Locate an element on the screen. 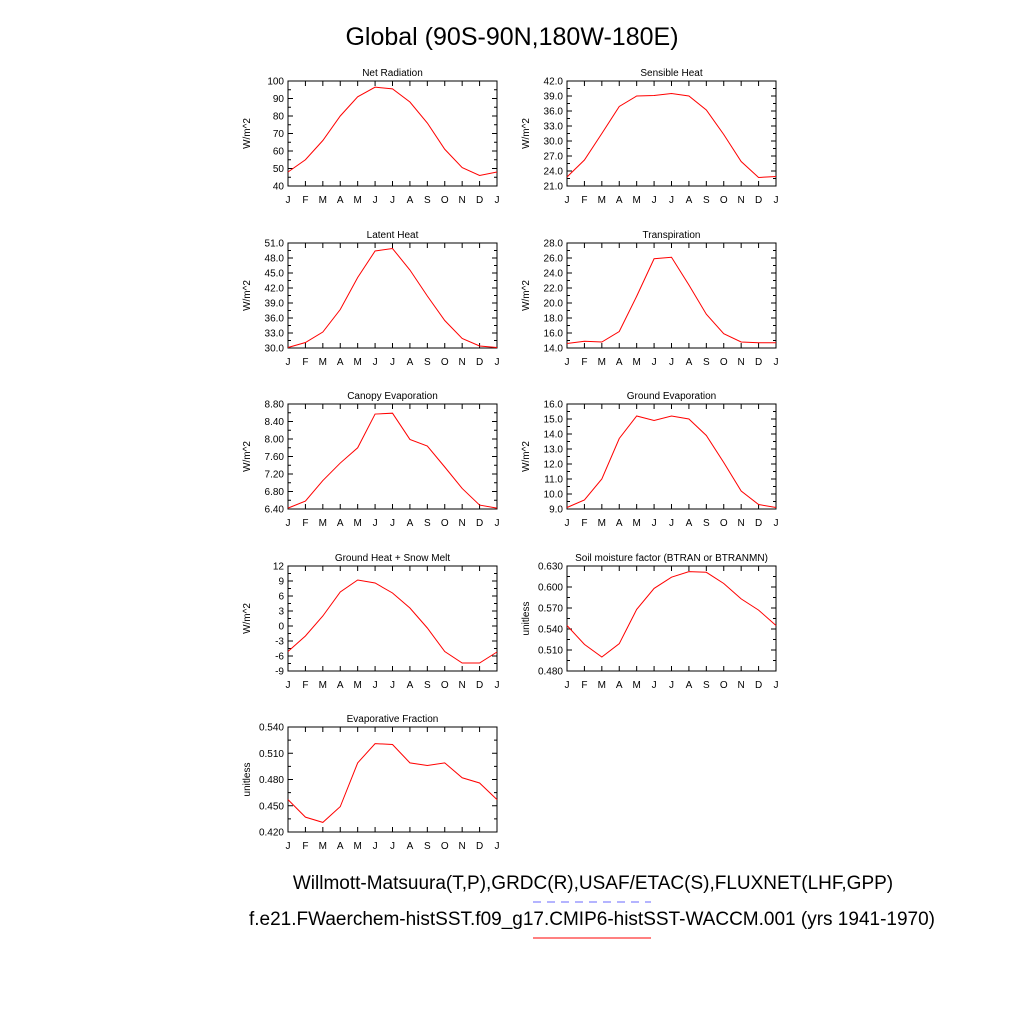  y-axis-label: W/m^2 is located at coordinates (247, 456).